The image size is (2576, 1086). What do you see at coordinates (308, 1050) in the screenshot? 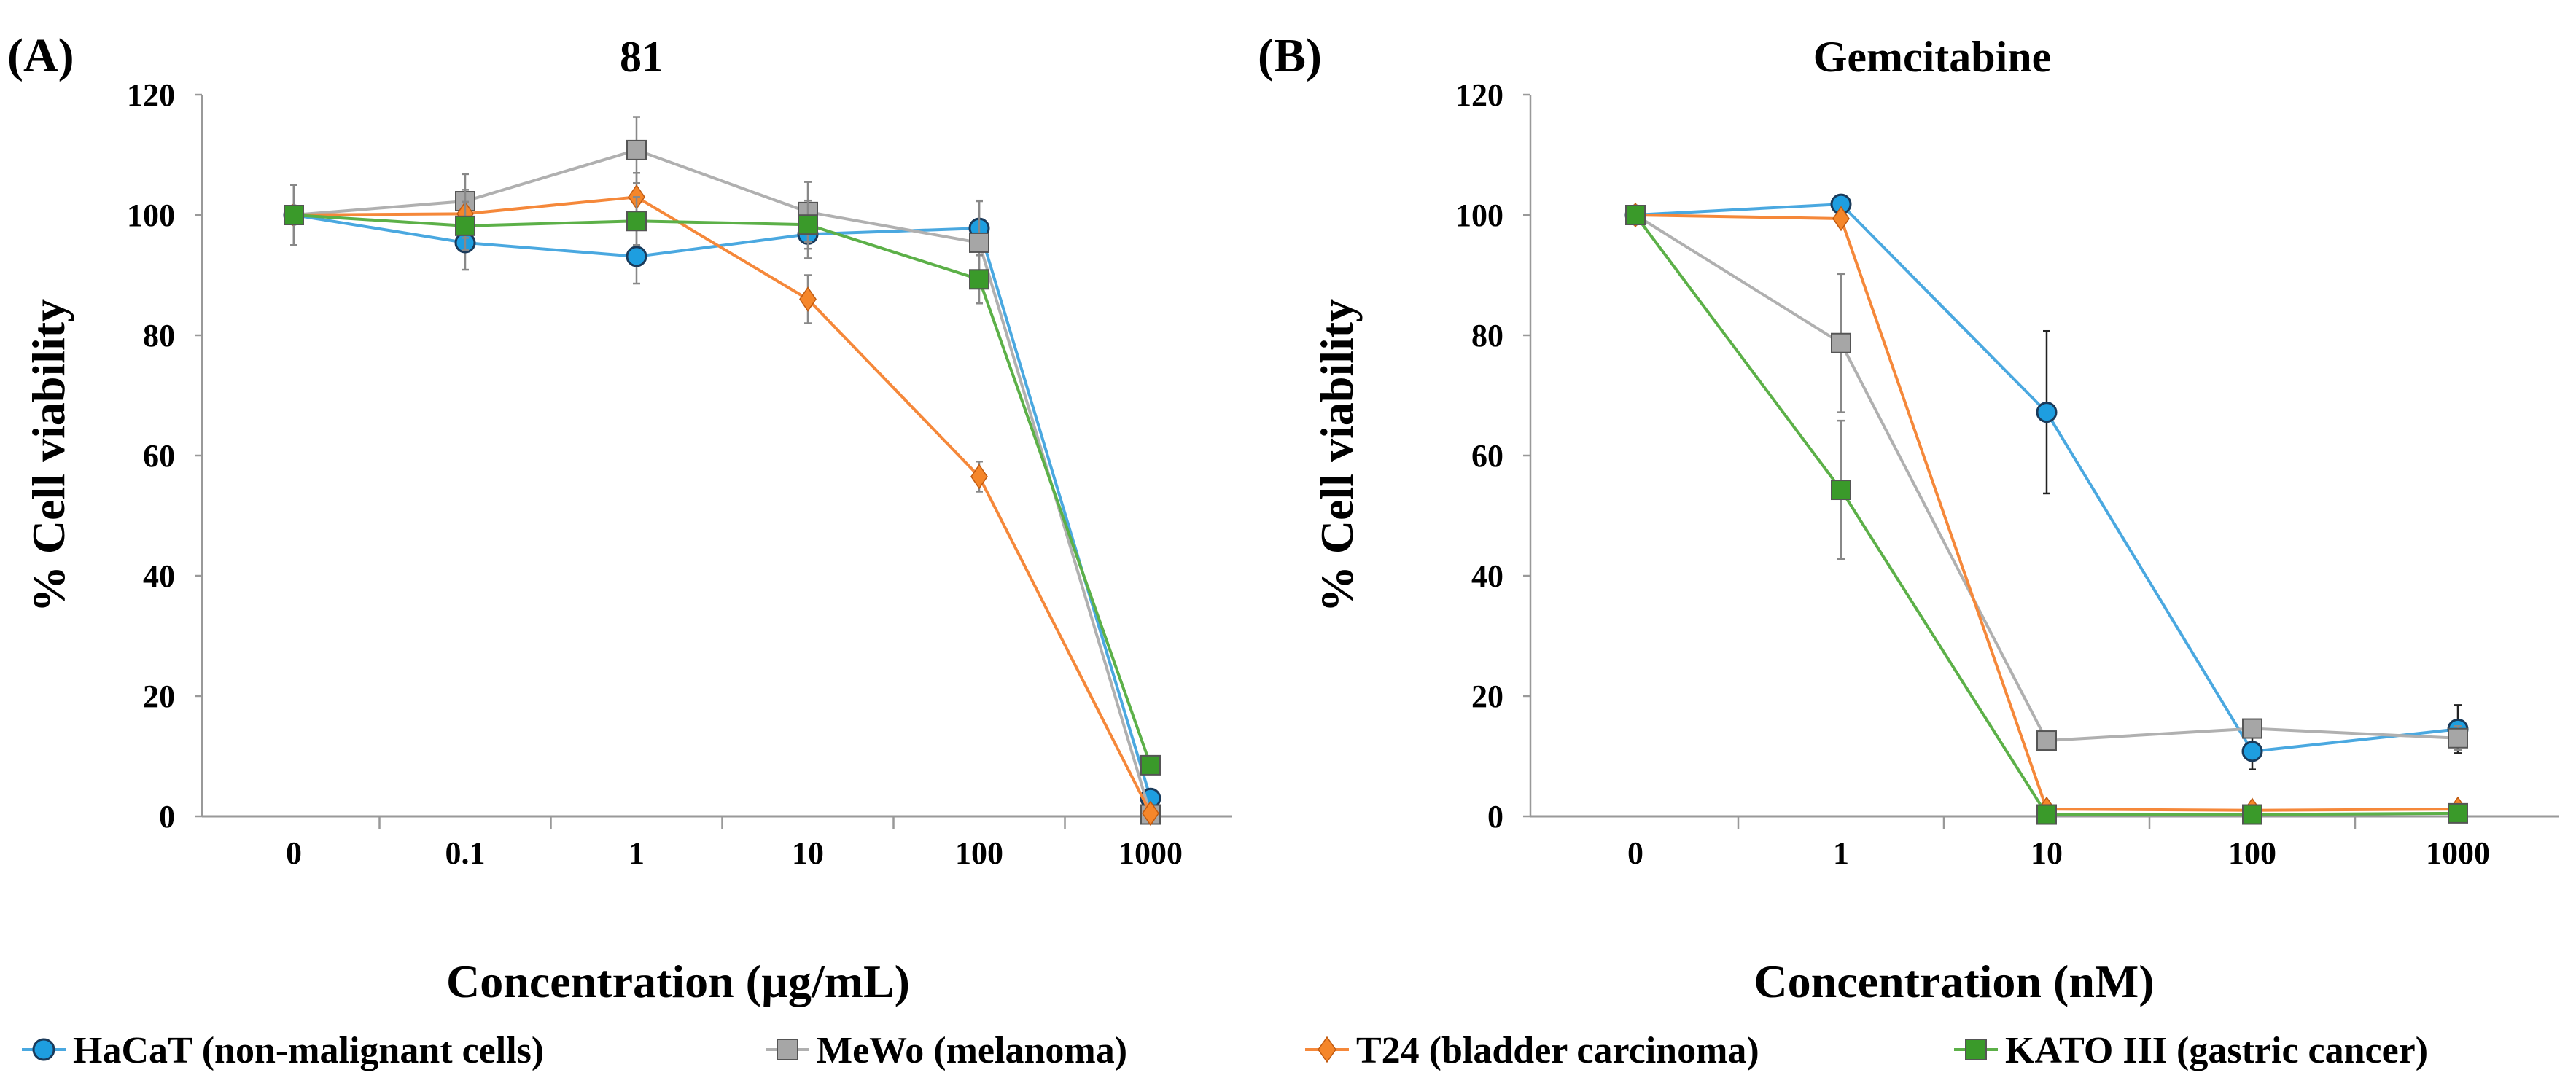
I see `legend-label: HaCaT (non-malignant cells)` at bounding box center [308, 1050].